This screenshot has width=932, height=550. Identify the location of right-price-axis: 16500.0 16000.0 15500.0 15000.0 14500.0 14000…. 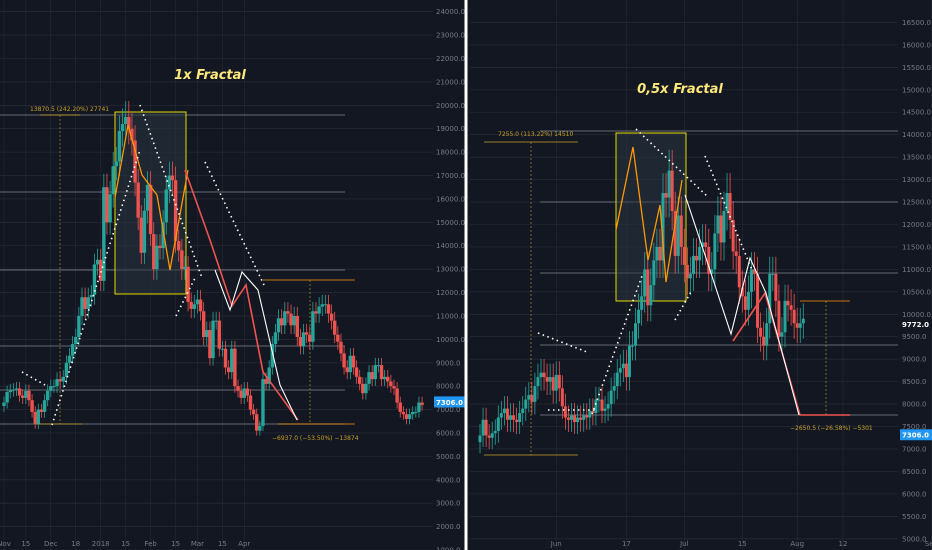
(916, 281).